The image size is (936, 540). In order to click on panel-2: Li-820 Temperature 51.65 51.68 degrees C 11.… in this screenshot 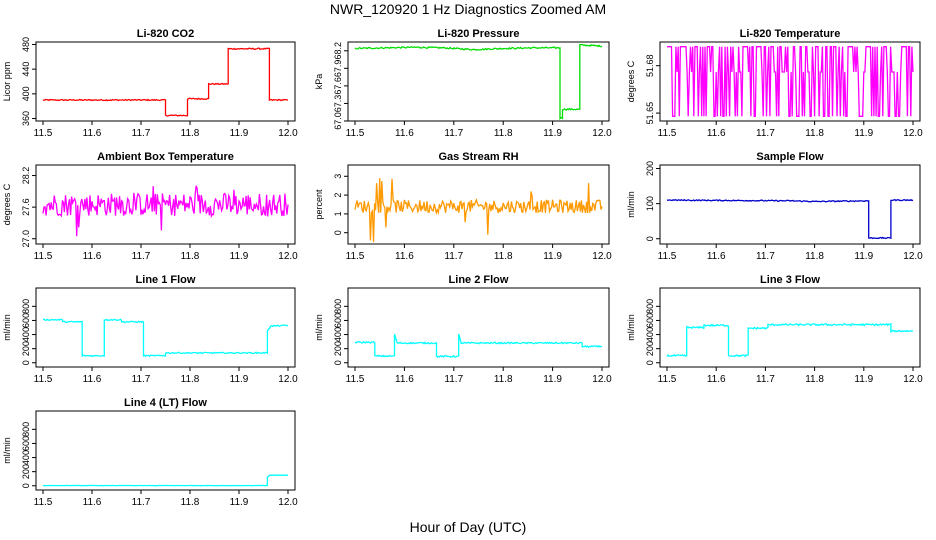, I will do `click(774, 83)`.